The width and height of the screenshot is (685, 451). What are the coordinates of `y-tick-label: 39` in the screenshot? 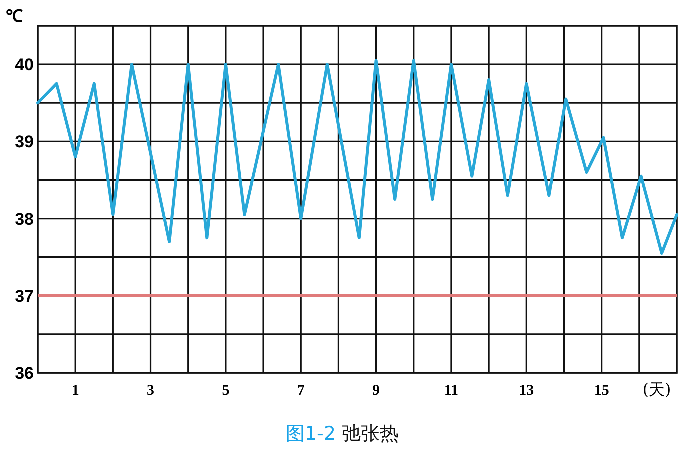 It's located at (24, 142).